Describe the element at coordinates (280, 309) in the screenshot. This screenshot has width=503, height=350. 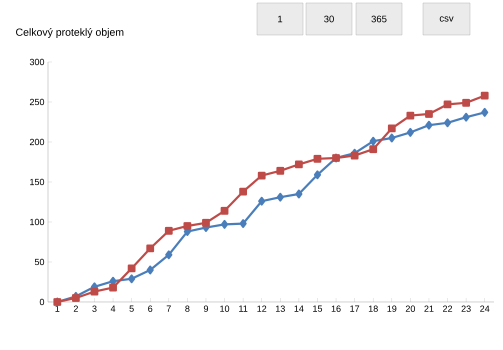
I see `x-tick-label: 13` at that location.